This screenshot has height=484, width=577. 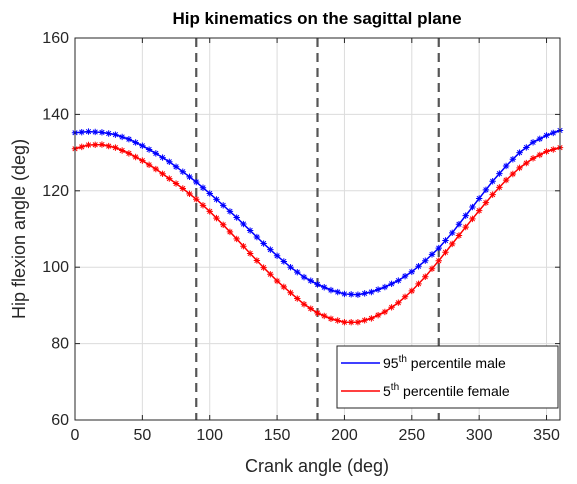 I want to click on x-tick-label: 0, so click(x=75, y=435).